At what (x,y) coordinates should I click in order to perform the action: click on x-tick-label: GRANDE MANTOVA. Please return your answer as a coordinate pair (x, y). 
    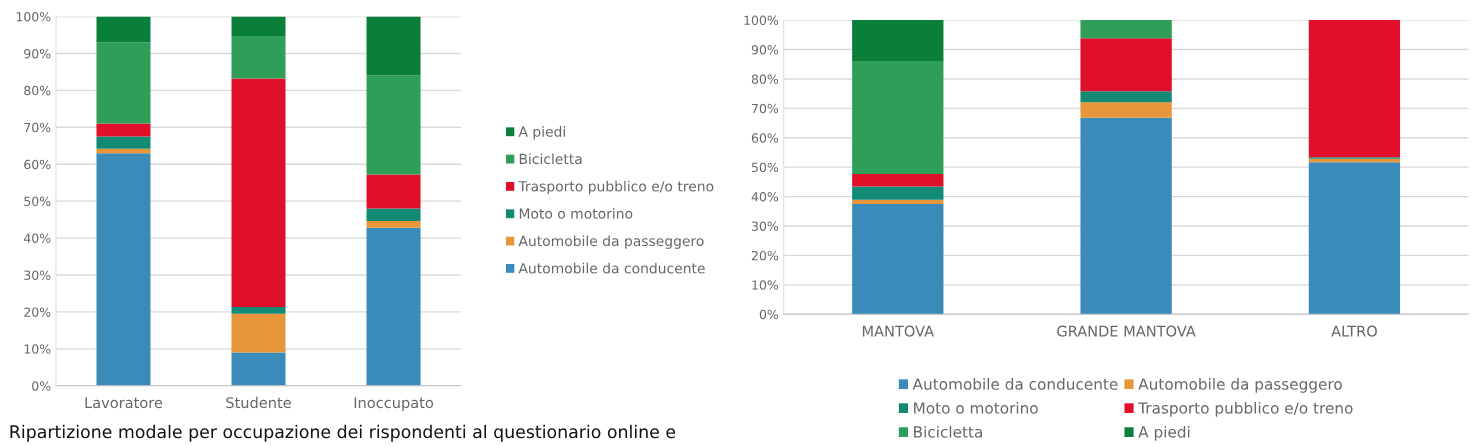
    Looking at the image, I should click on (1126, 331).